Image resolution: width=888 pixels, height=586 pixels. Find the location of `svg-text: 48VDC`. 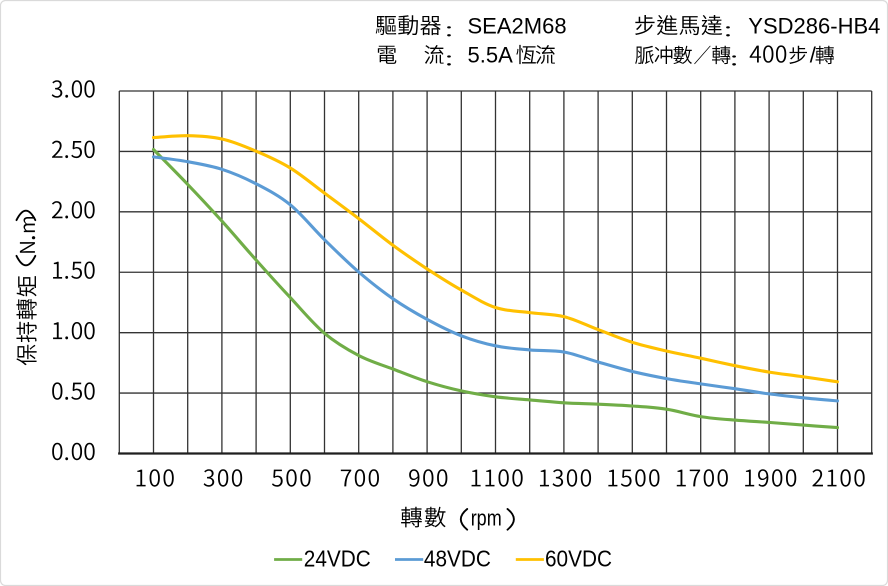

svg-text: 48VDC is located at coordinates (457, 559).